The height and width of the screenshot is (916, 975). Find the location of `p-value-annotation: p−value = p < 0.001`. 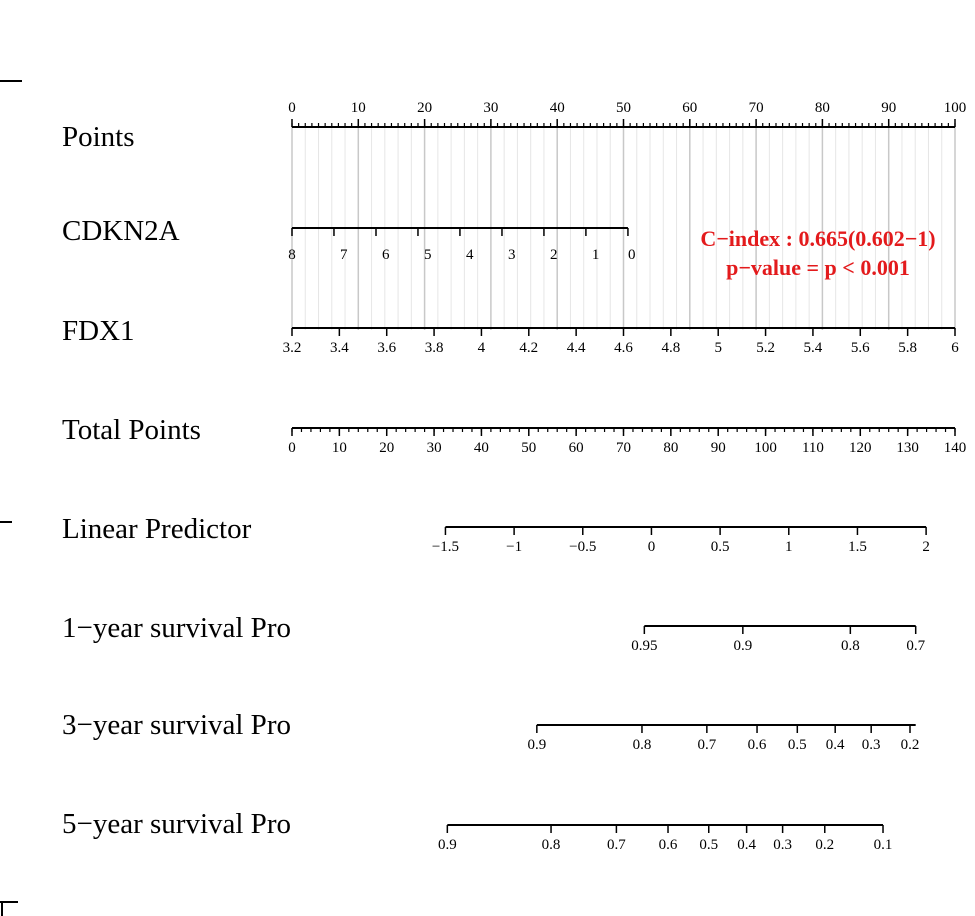

p-value-annotation: p−value = p < 0.001 is located at coordinates (818, 267).